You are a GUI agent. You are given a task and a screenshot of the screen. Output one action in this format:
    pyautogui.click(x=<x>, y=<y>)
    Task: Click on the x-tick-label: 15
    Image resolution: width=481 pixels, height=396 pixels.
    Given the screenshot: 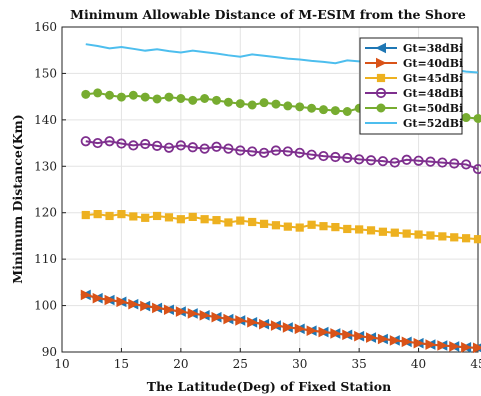 What is the action you would take?
    pyautogui.click(x=121, y=364)
    